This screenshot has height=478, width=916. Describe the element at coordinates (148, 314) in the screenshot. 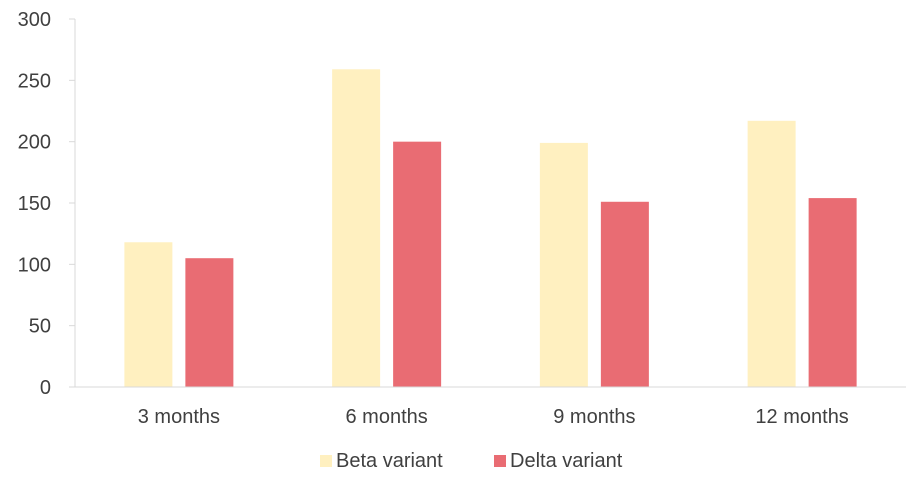

I see `bar-beta-variant-3-months` at that location.